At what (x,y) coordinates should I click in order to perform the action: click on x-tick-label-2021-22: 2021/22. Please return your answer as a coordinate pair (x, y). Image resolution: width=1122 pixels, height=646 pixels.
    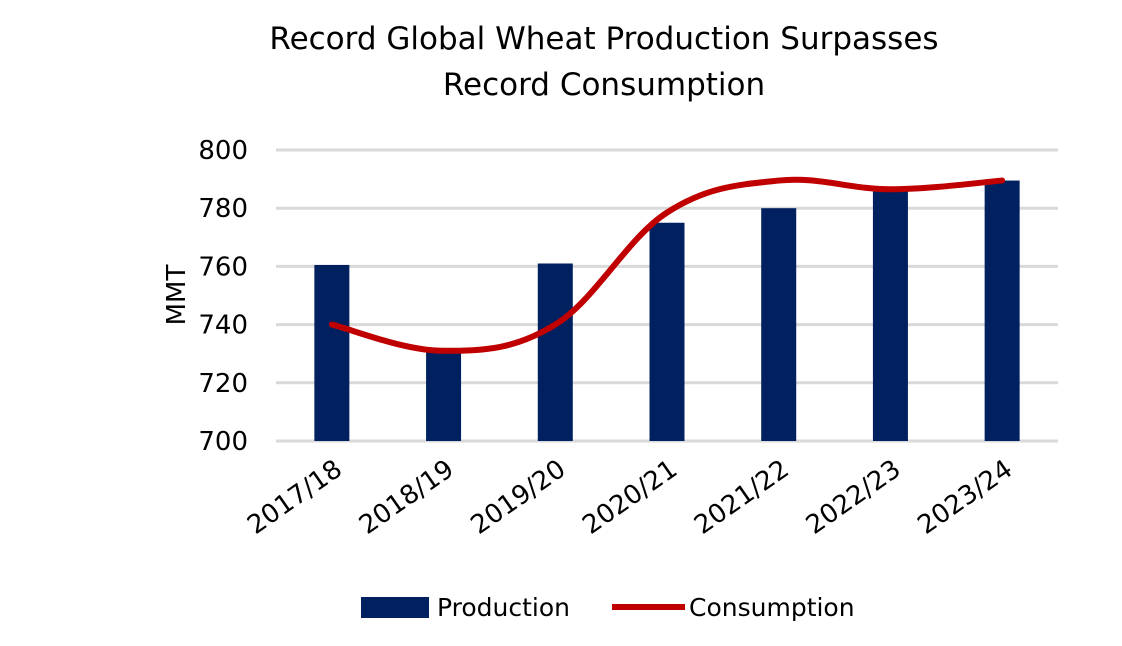
    Looking at the image, I should click on (742, 497).